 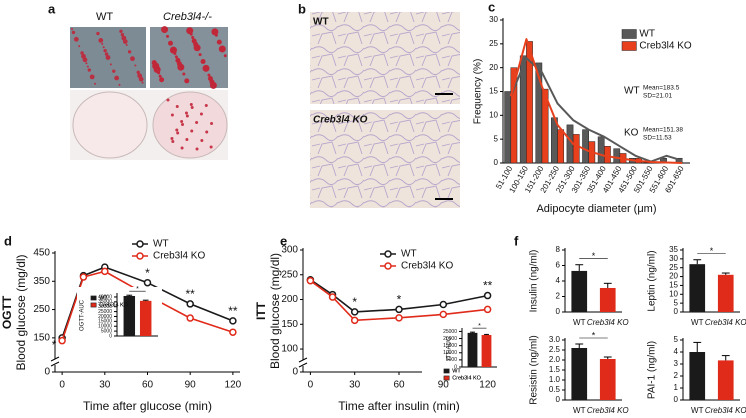 I want to click on x-tick-label: 0, so click(x=62, y=385).